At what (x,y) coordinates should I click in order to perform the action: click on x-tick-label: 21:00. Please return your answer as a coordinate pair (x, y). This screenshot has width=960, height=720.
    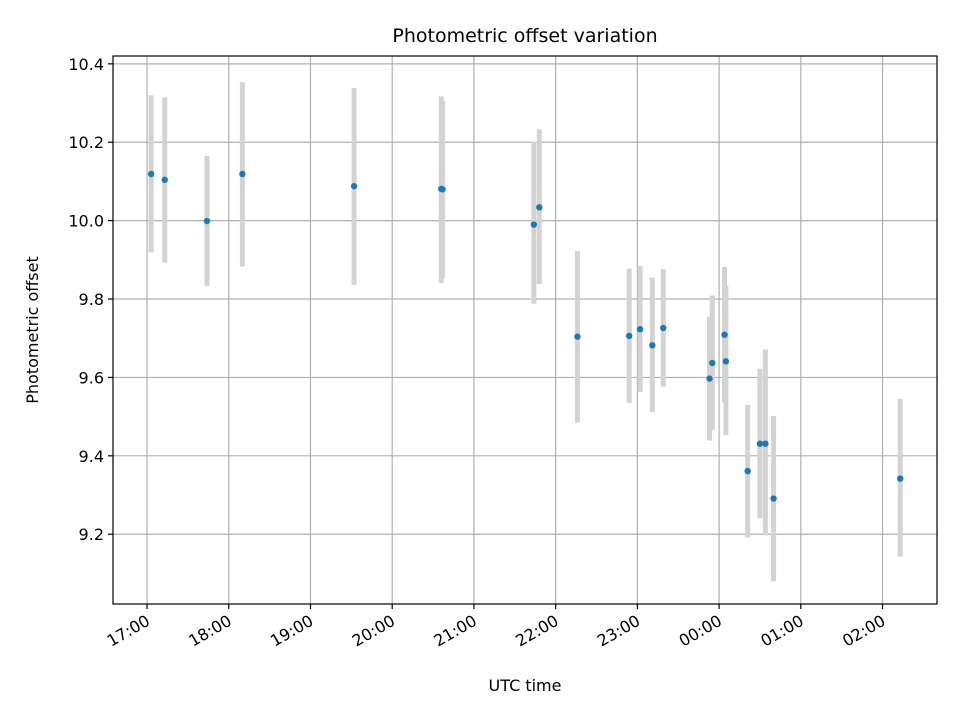
    Looking at the image, I should click on (454, 631).